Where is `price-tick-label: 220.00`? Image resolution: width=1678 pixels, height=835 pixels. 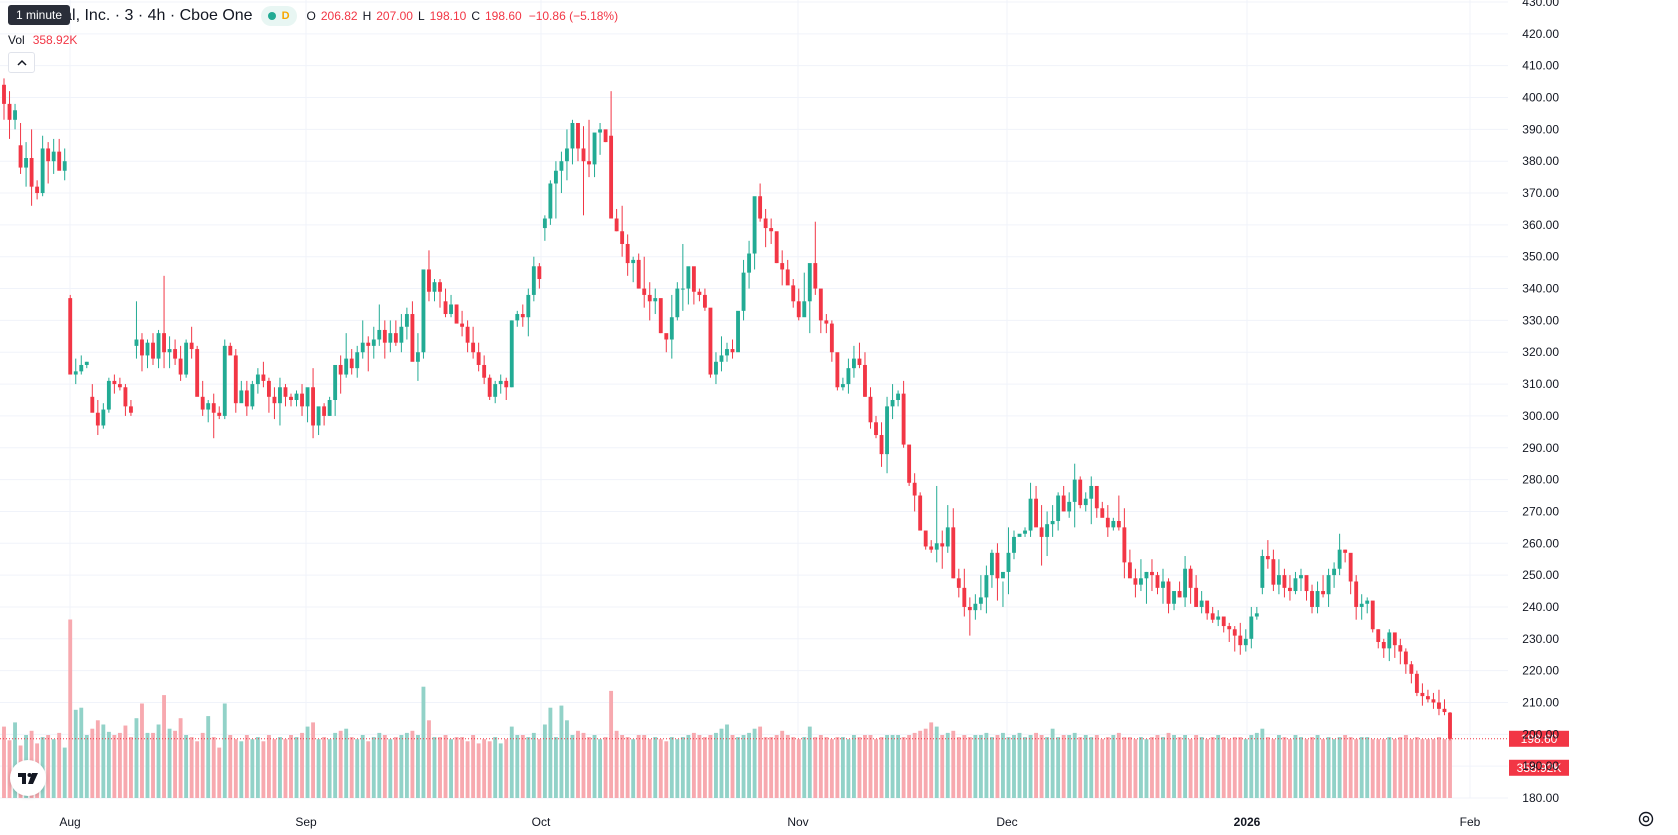 price-tick-label: 220.00 is located at coordinates (1540, 671).